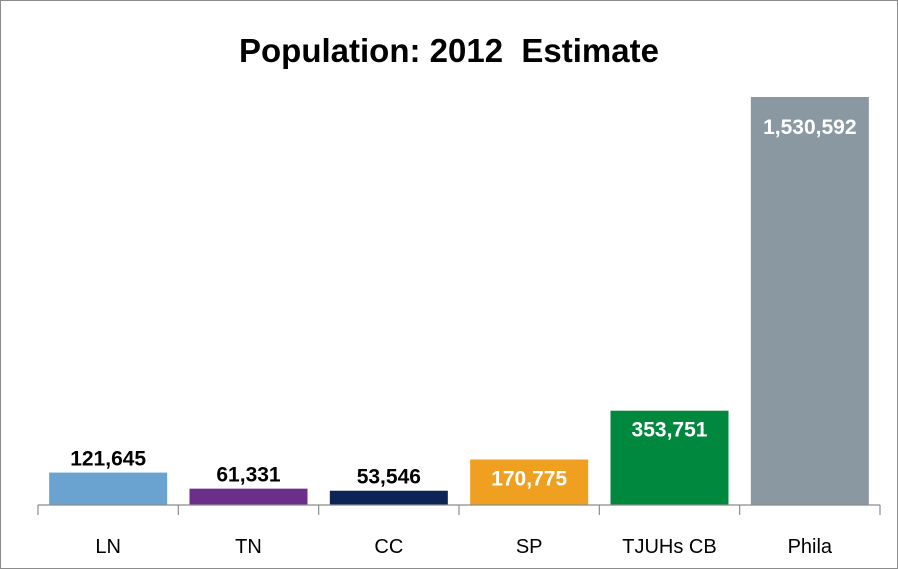  I want to click on data-label: 1,530,592, so click(809, 127).